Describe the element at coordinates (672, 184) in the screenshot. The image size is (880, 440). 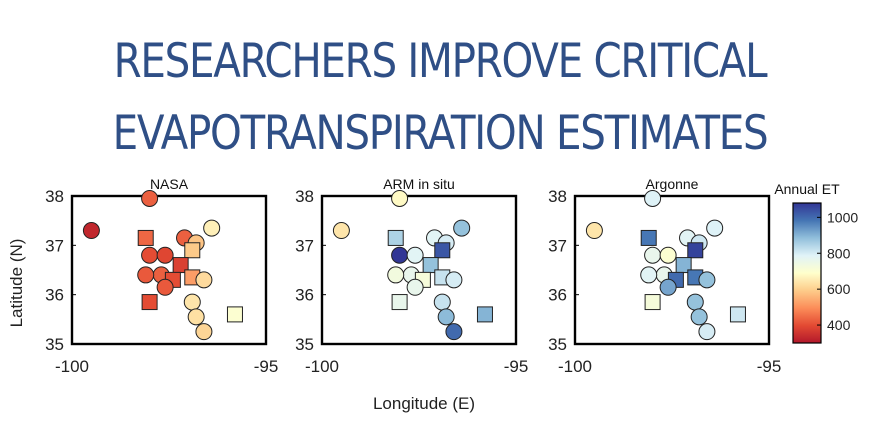
I see `panel-title: Argonne` at that location.